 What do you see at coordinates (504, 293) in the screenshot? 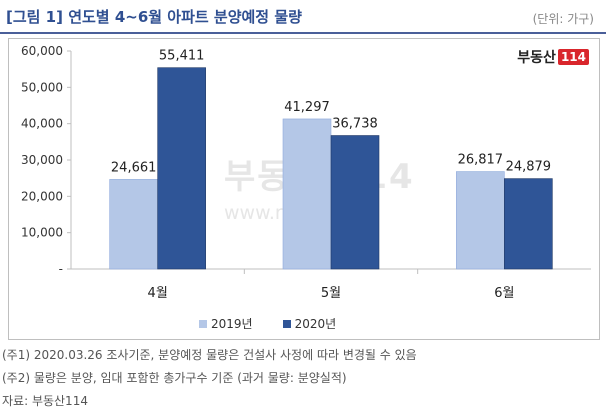
I see `x-tick-label: 6월` at bounding box center [504, 293].